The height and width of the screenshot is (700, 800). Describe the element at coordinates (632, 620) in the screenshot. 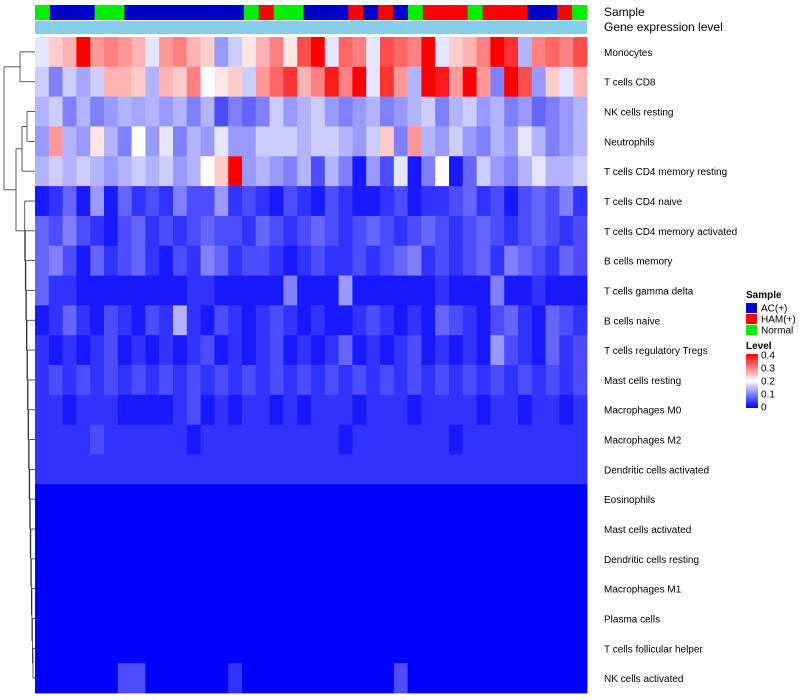

I see `row-label: Plasma cells` at that location.